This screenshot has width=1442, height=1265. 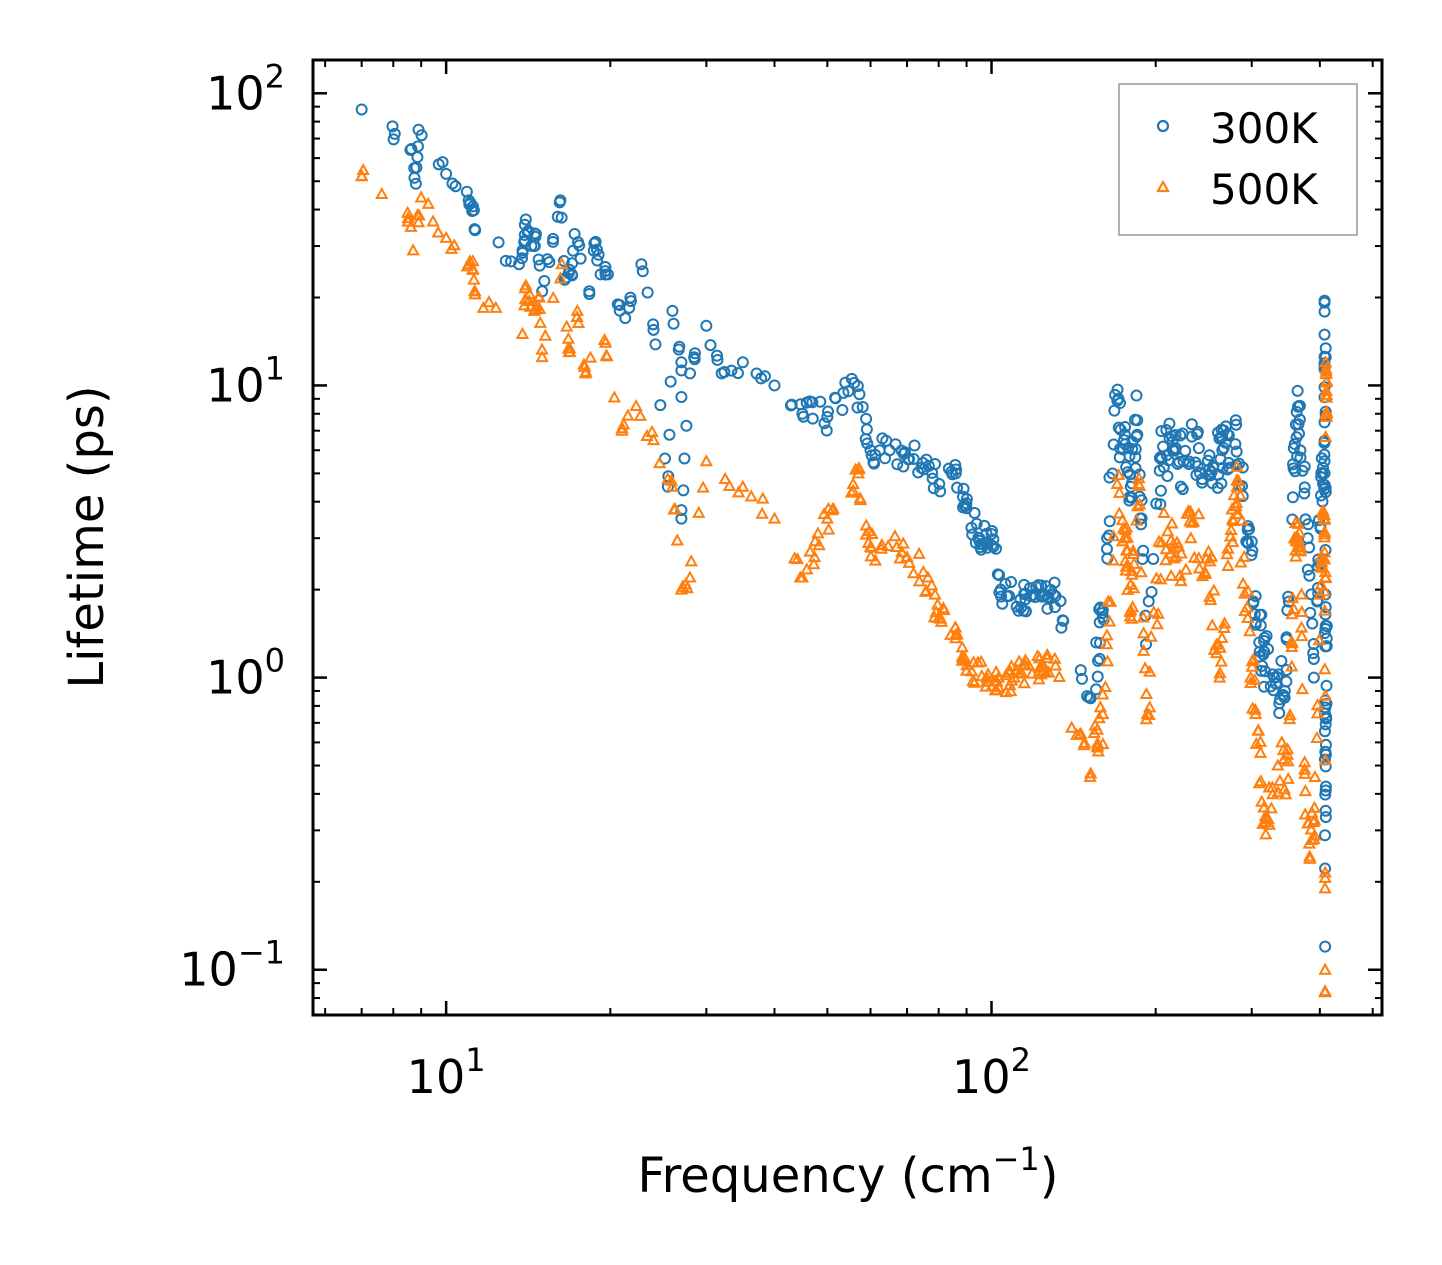 What do you see at coordinates (1163, 126) in the screenshot?
I see `legend-marker-300k` at bounding box center [1163, 126].